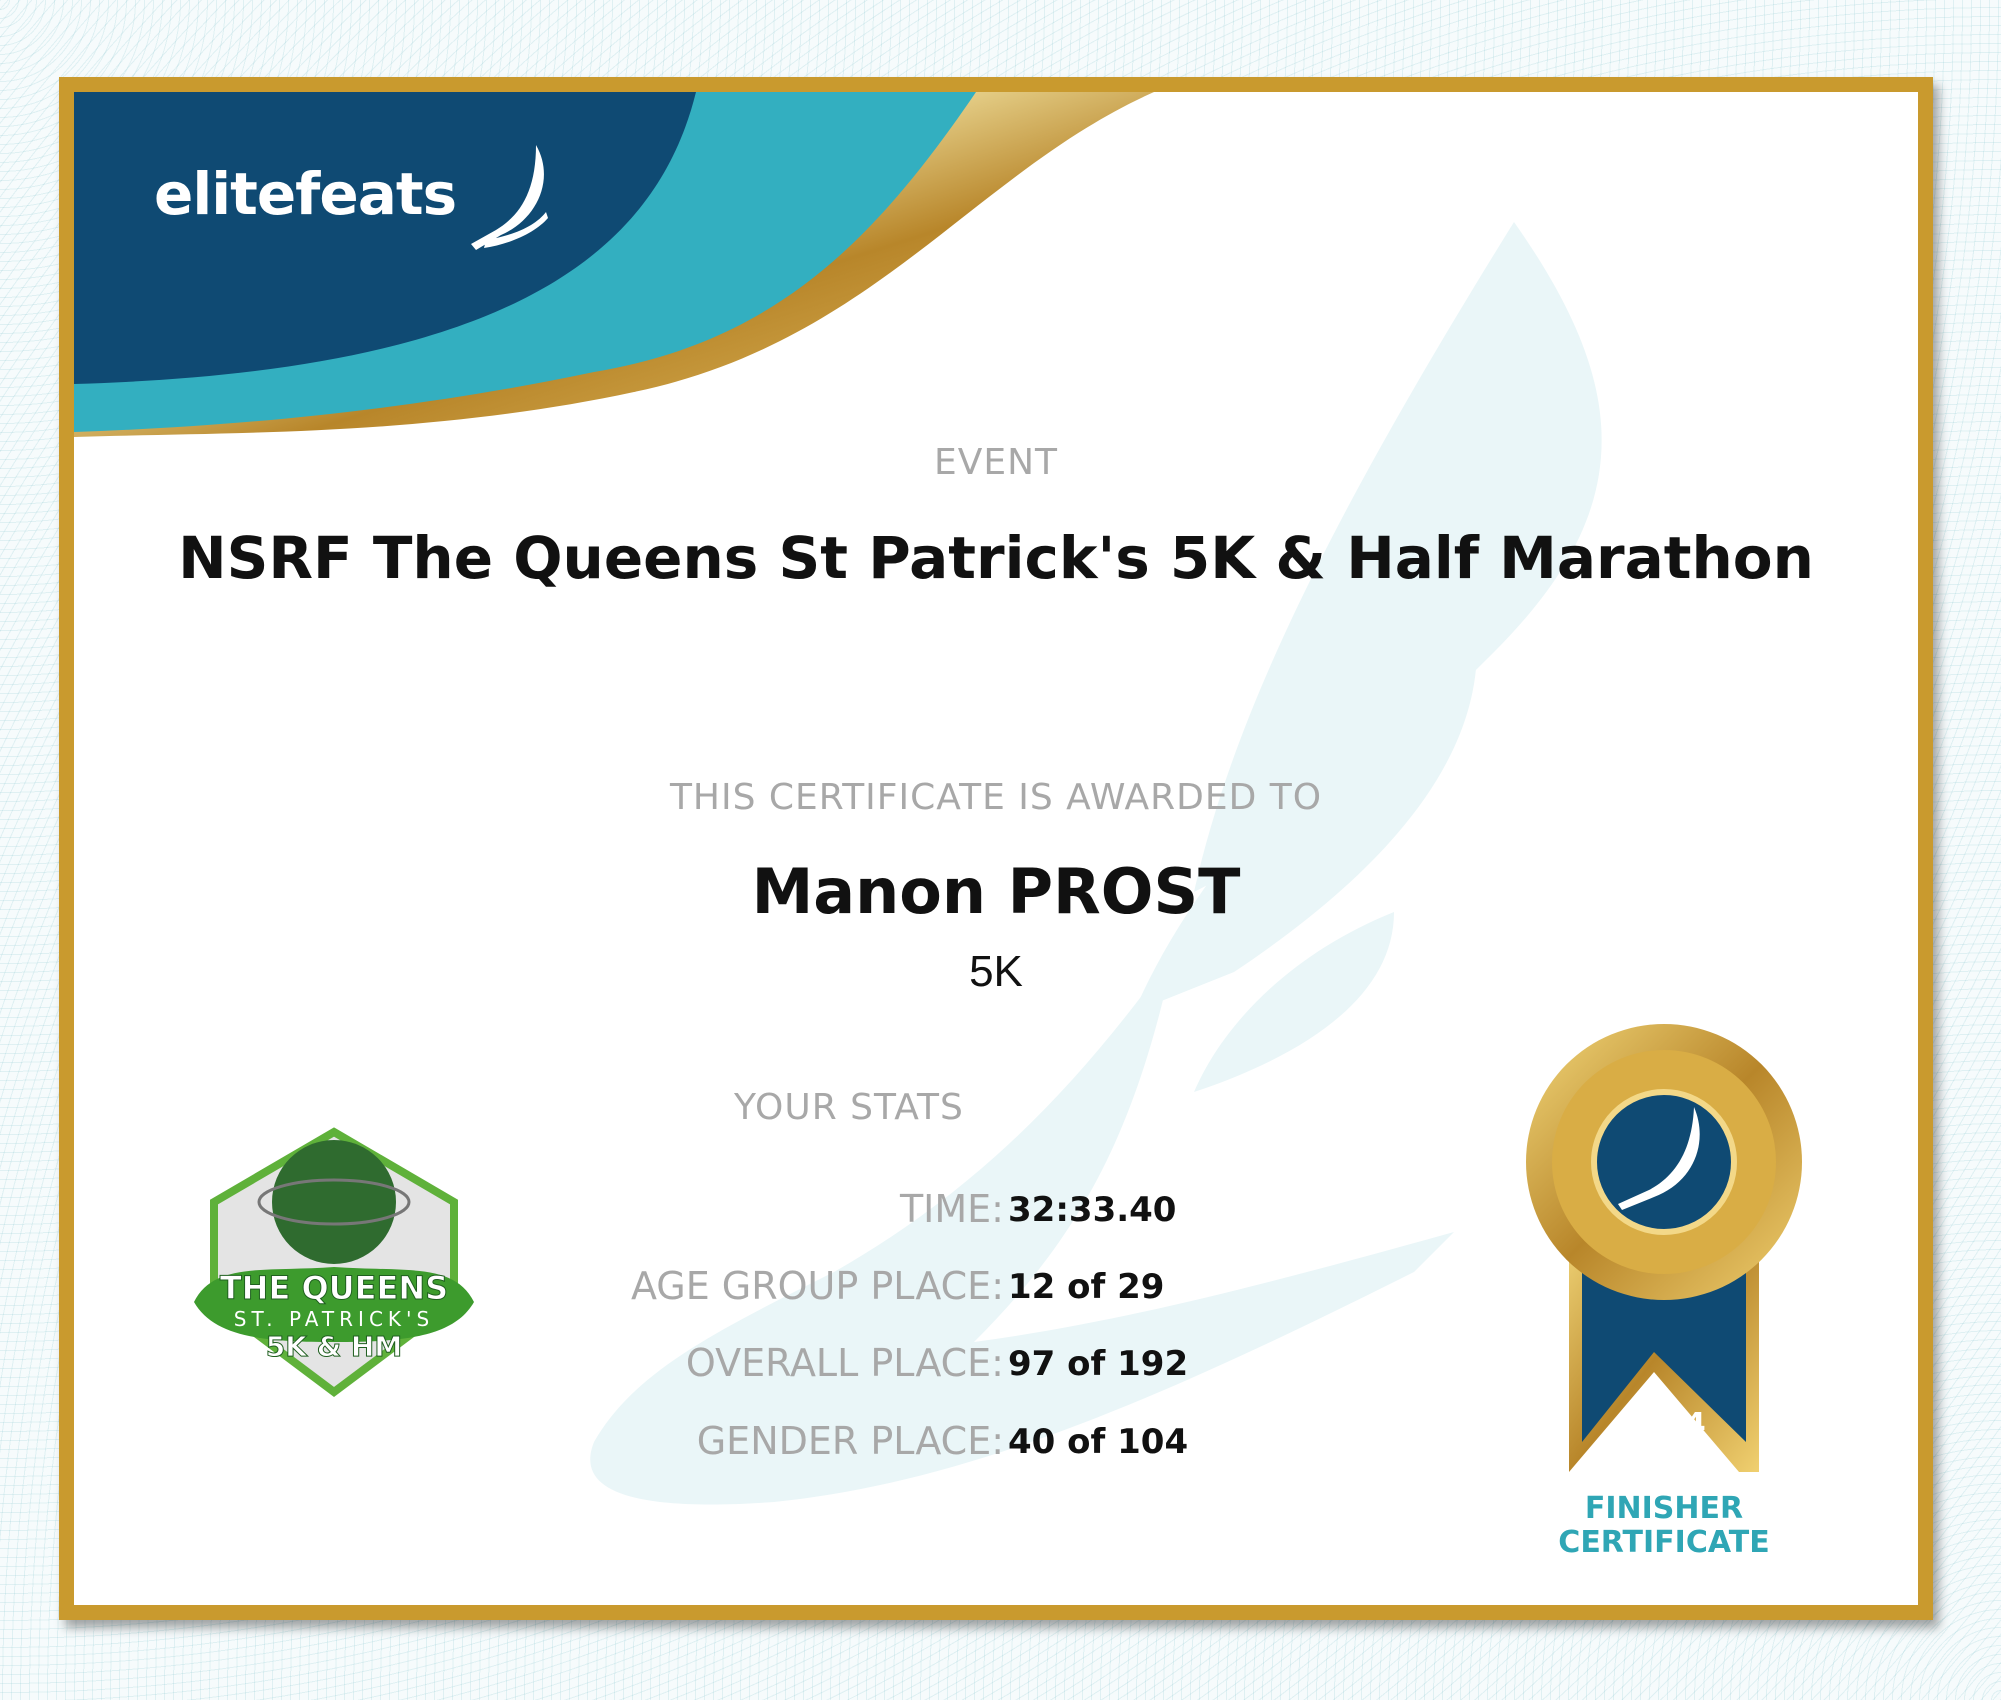 This screenshot has width=2001, height=1700. What do you see at coordinates (1664, 1248) in the screenshot?
I see `finisher-medal: 2024` at bounding box center [1664, 1248].